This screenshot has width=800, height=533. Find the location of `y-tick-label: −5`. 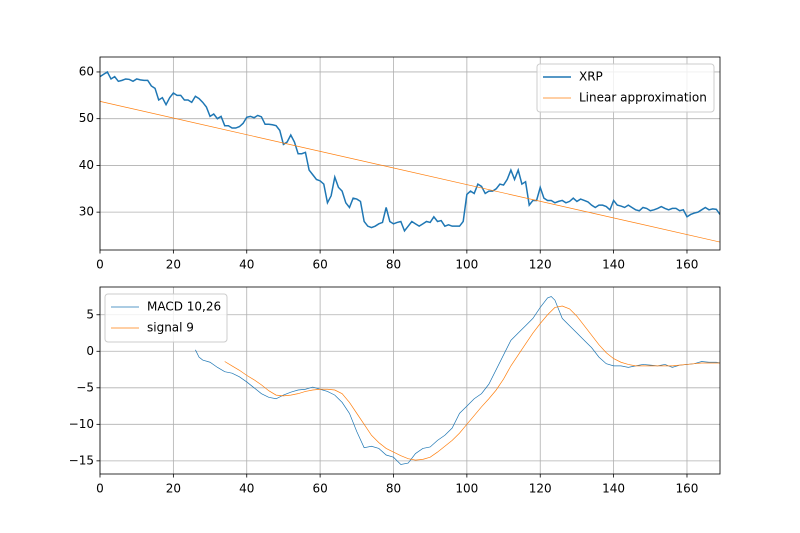

y-tick-label: −5 is located at coordinates (85, 387).